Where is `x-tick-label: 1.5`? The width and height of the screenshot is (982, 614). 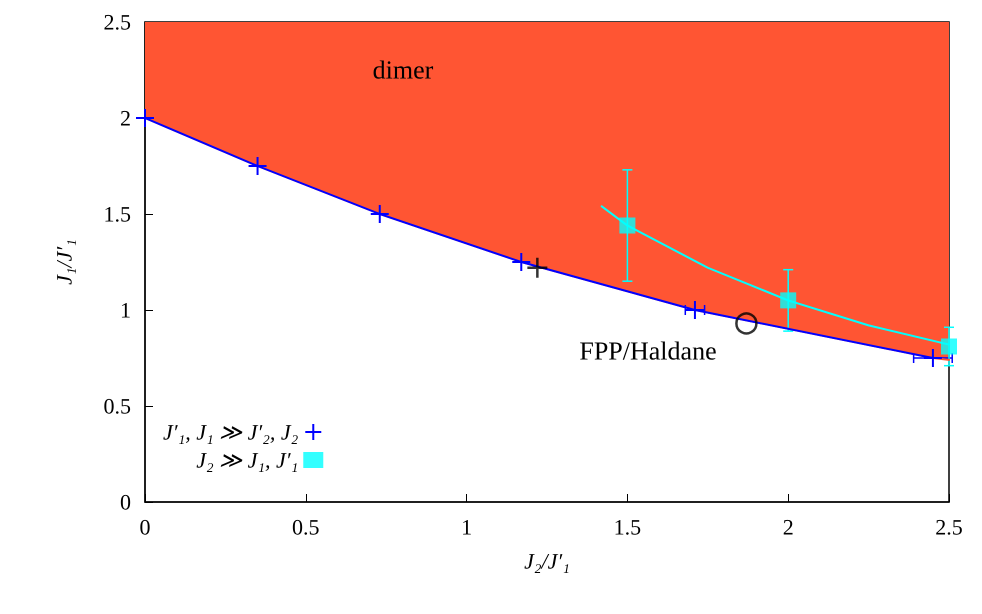 x-tick-label: 1.5 is located at coordinates (628, 527).